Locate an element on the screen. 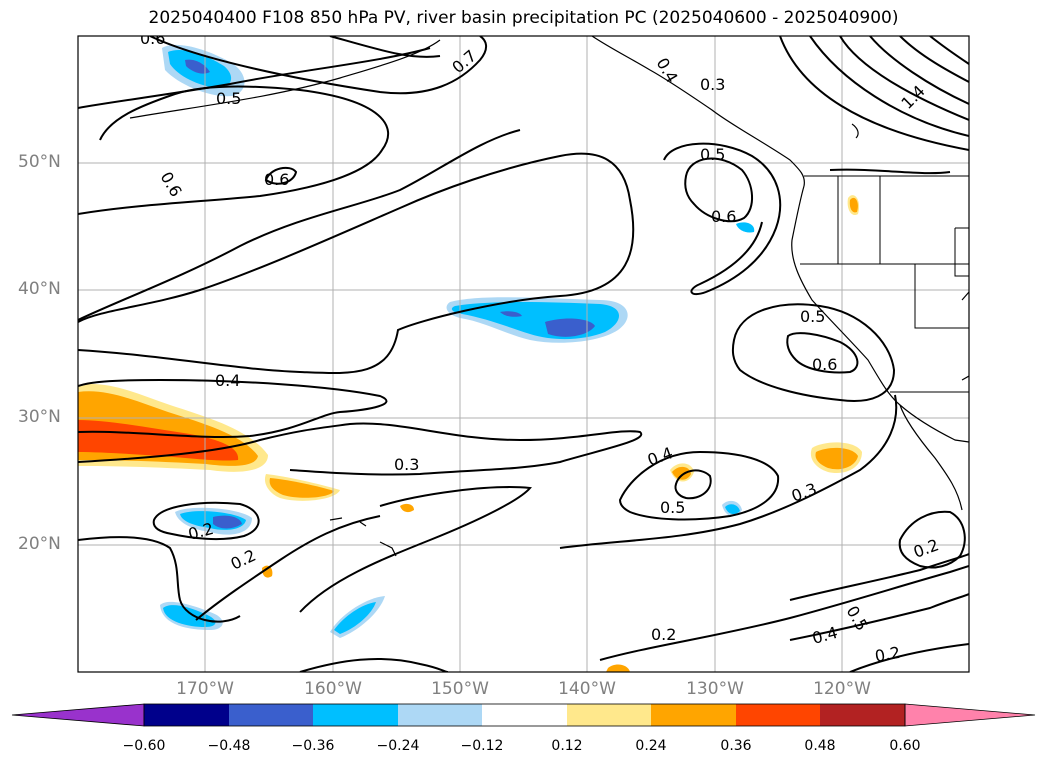 This screenshot has width=1047, height=765. colorbar-tick-label: 0.36 is located at coordinates (736, 746).